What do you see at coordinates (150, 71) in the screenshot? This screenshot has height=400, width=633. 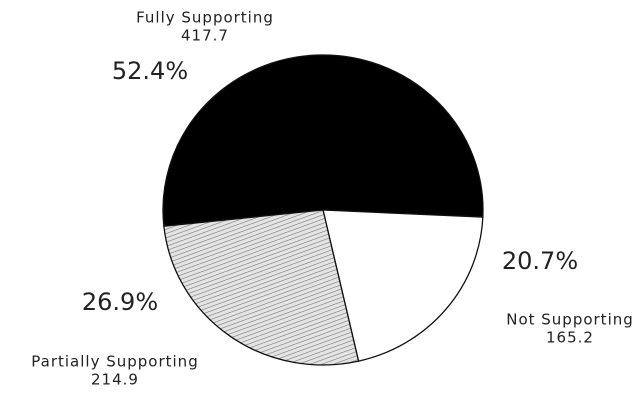 I see `slice-percentage: 52.4%` at bounding box center [150, 71].